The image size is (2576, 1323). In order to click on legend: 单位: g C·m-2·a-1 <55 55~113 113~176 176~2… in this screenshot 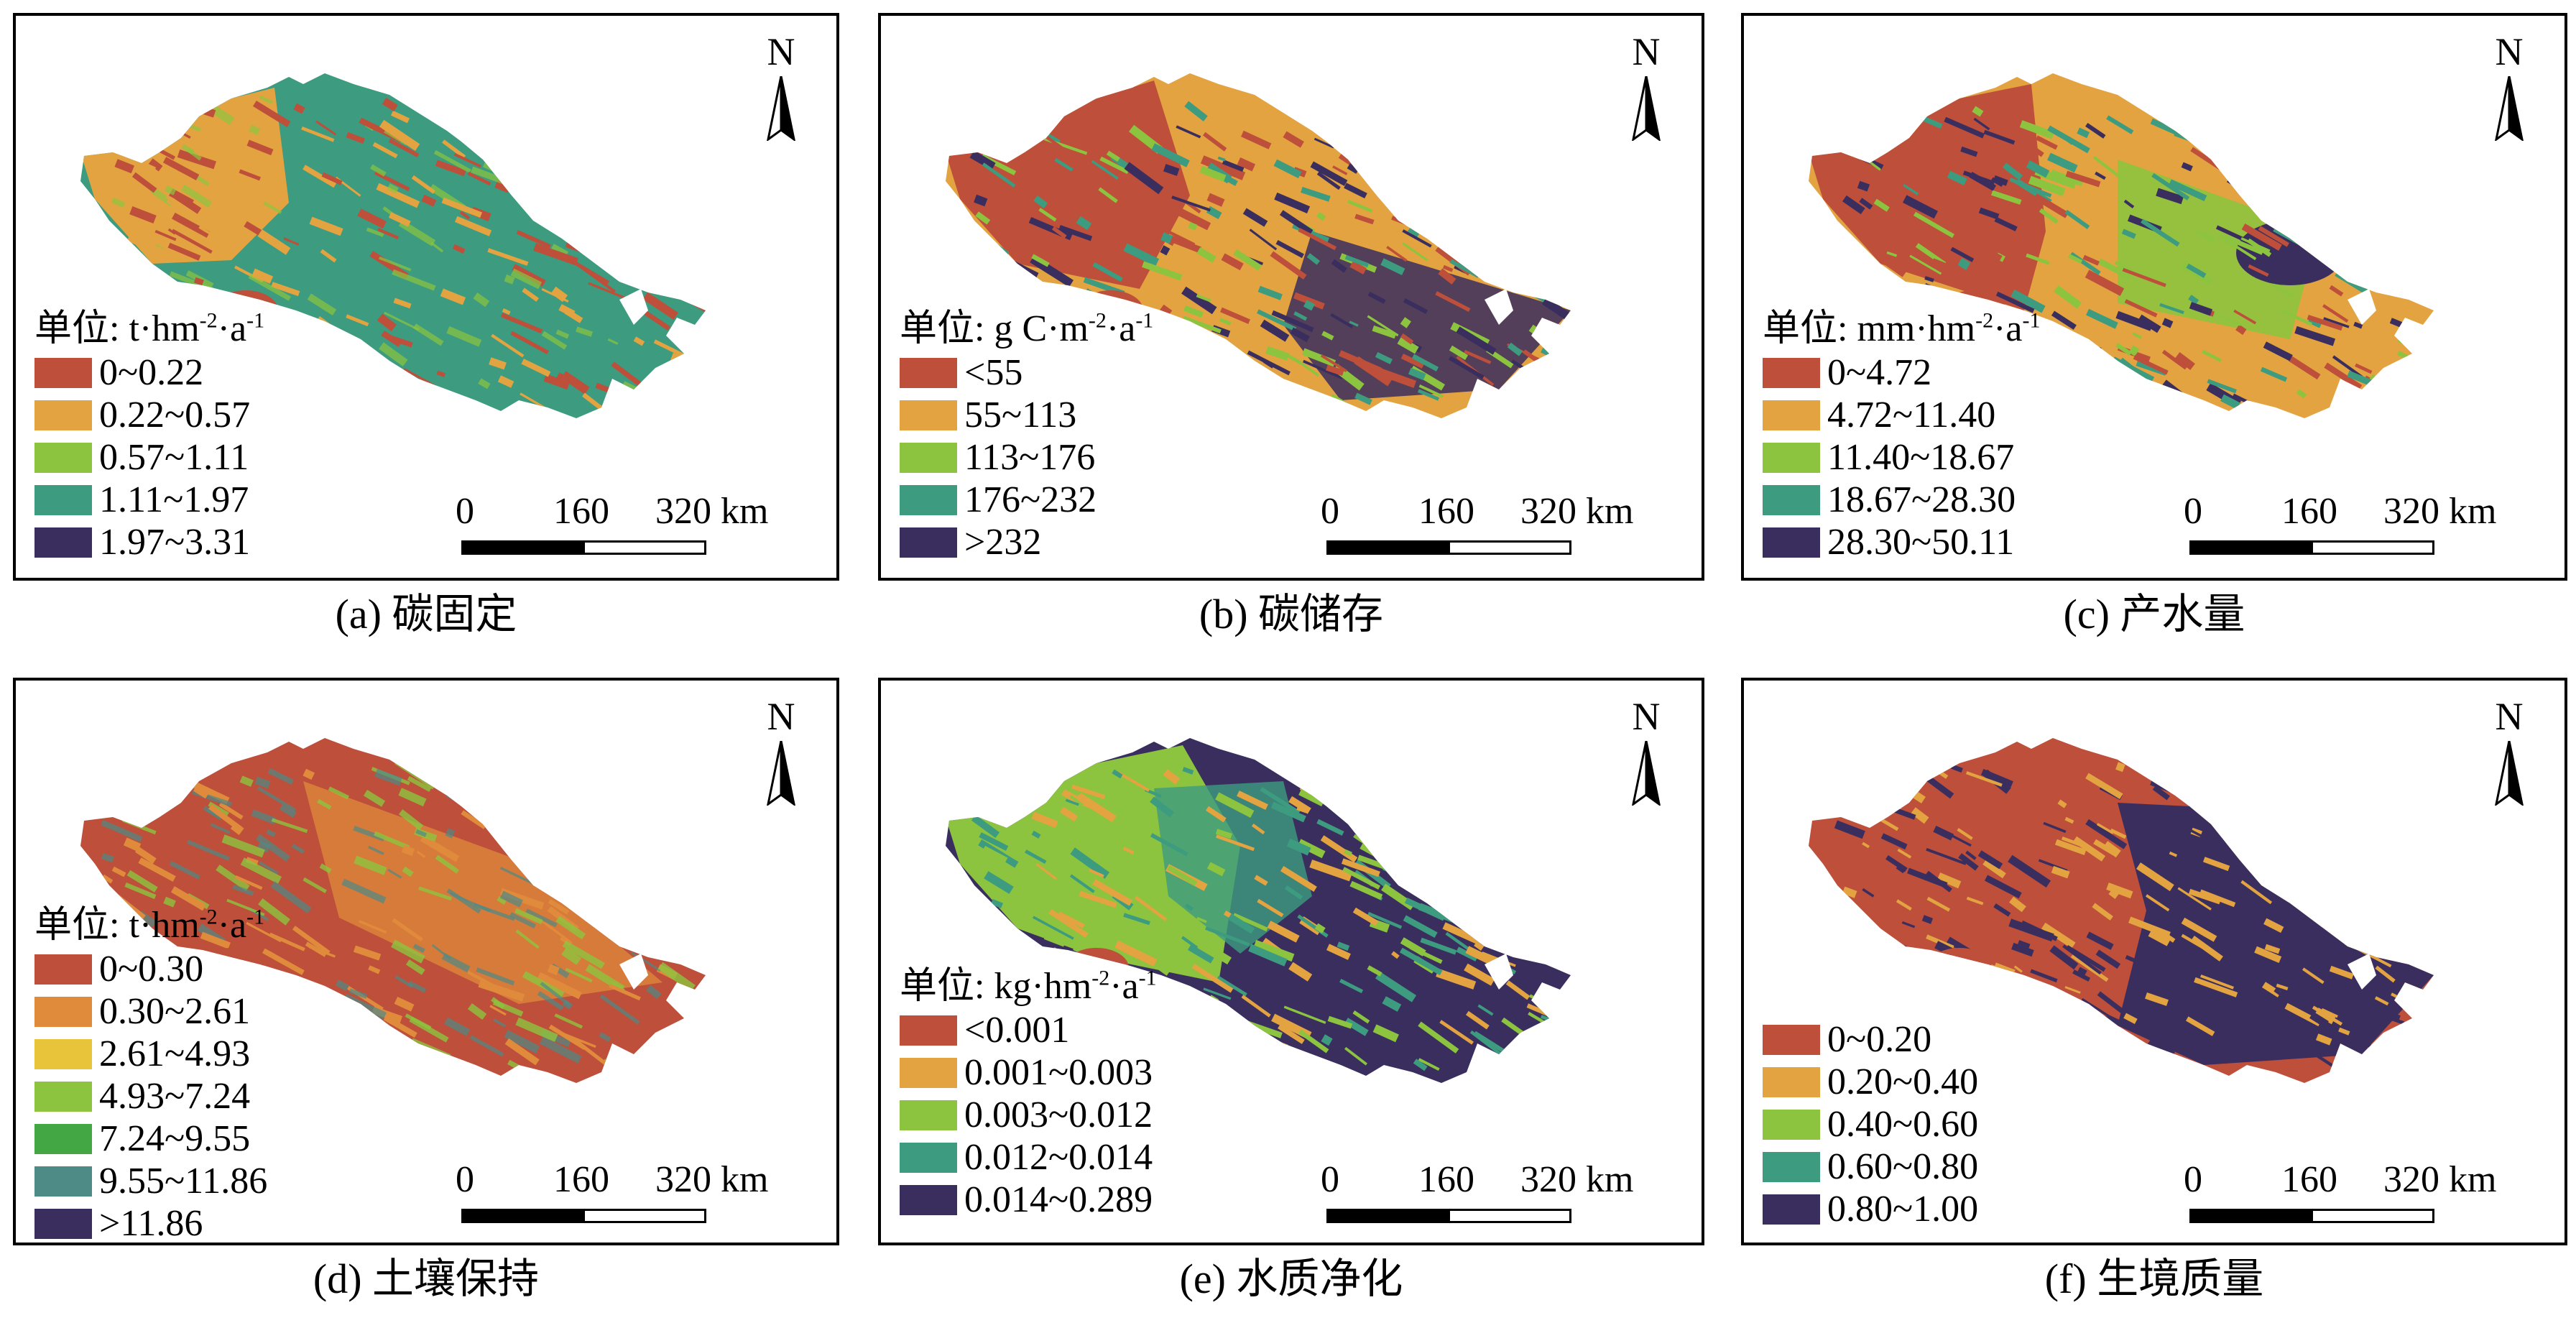, I will do `click(1026, 435)`.